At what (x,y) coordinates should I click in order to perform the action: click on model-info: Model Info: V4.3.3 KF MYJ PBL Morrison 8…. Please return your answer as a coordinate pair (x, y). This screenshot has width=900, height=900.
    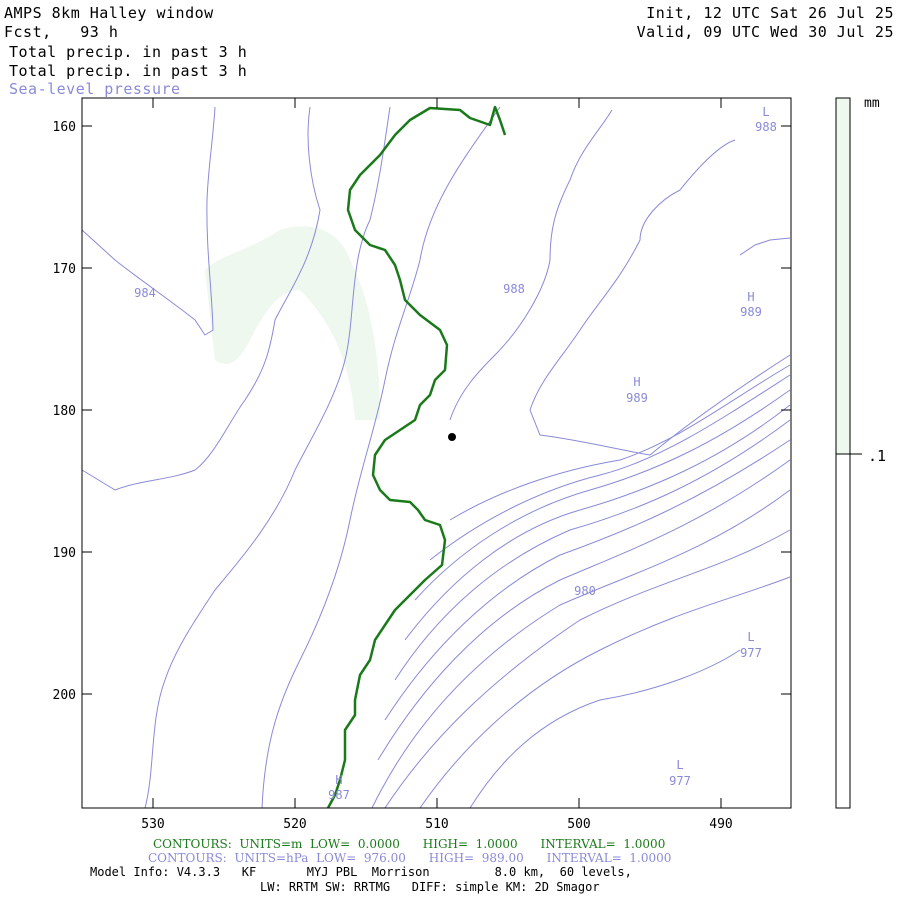
    Looking at the image, I should click on (361, 872).